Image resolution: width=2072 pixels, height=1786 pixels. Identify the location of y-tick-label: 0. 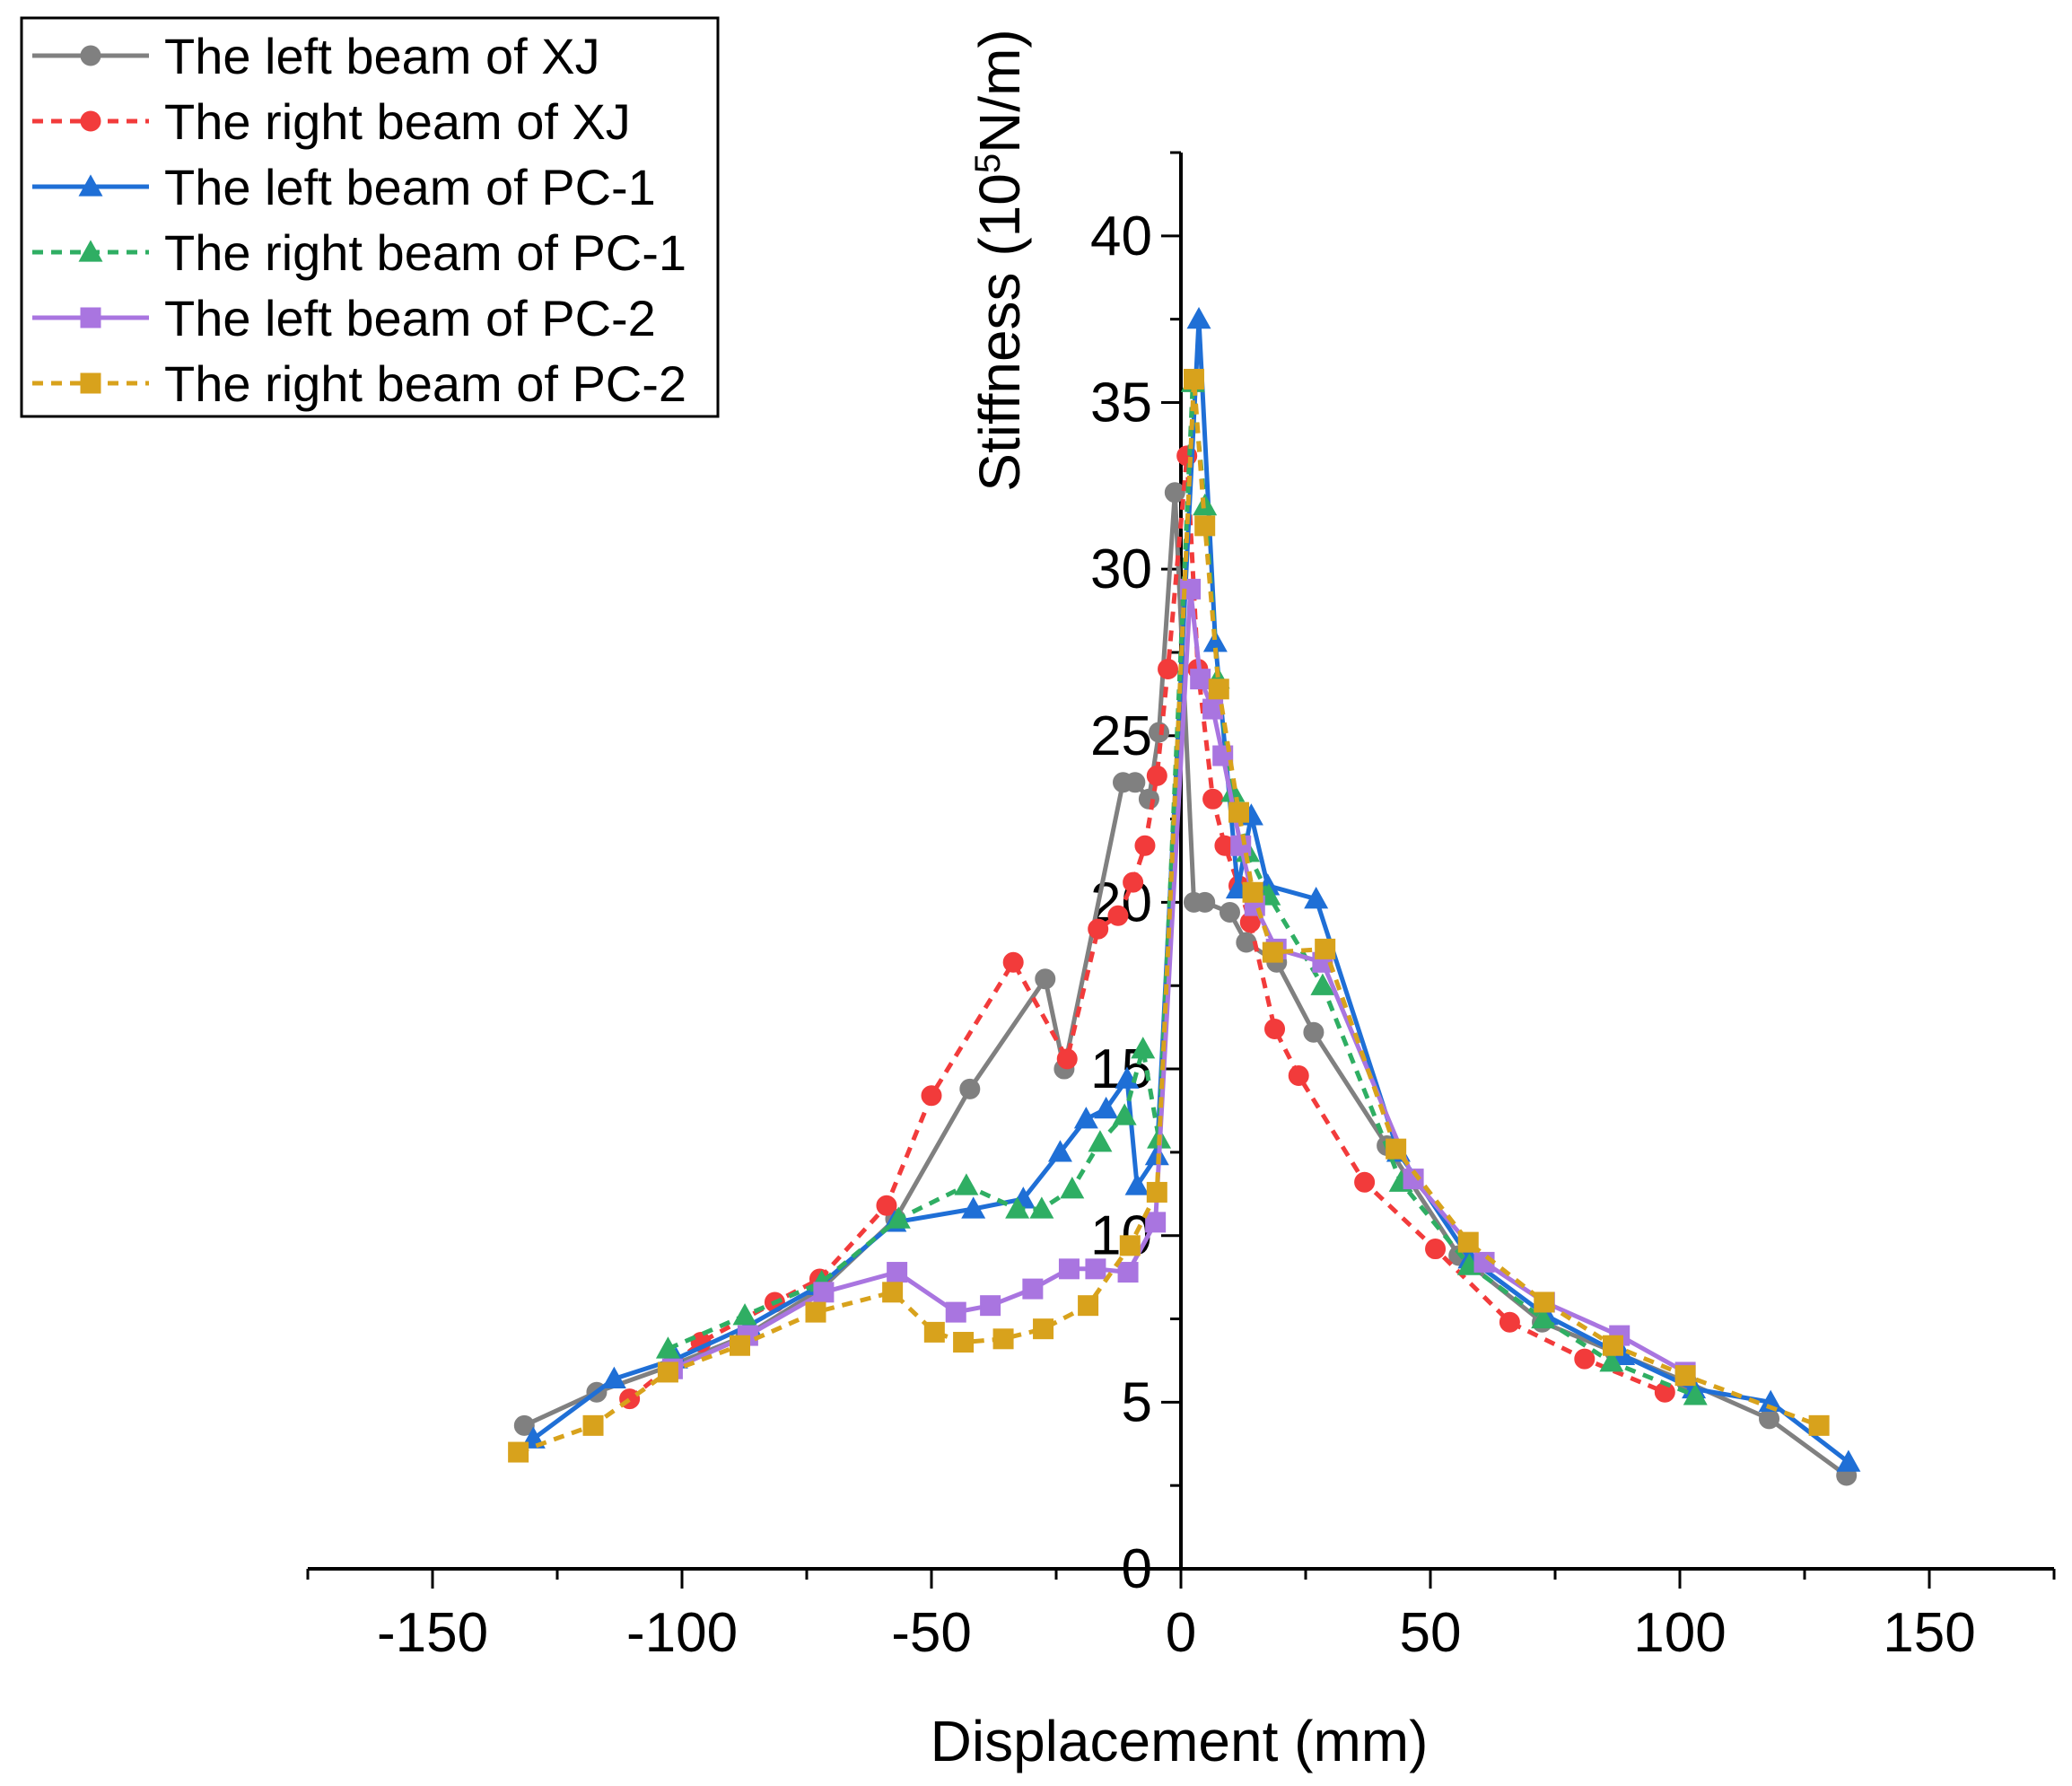
(1137, 1569).